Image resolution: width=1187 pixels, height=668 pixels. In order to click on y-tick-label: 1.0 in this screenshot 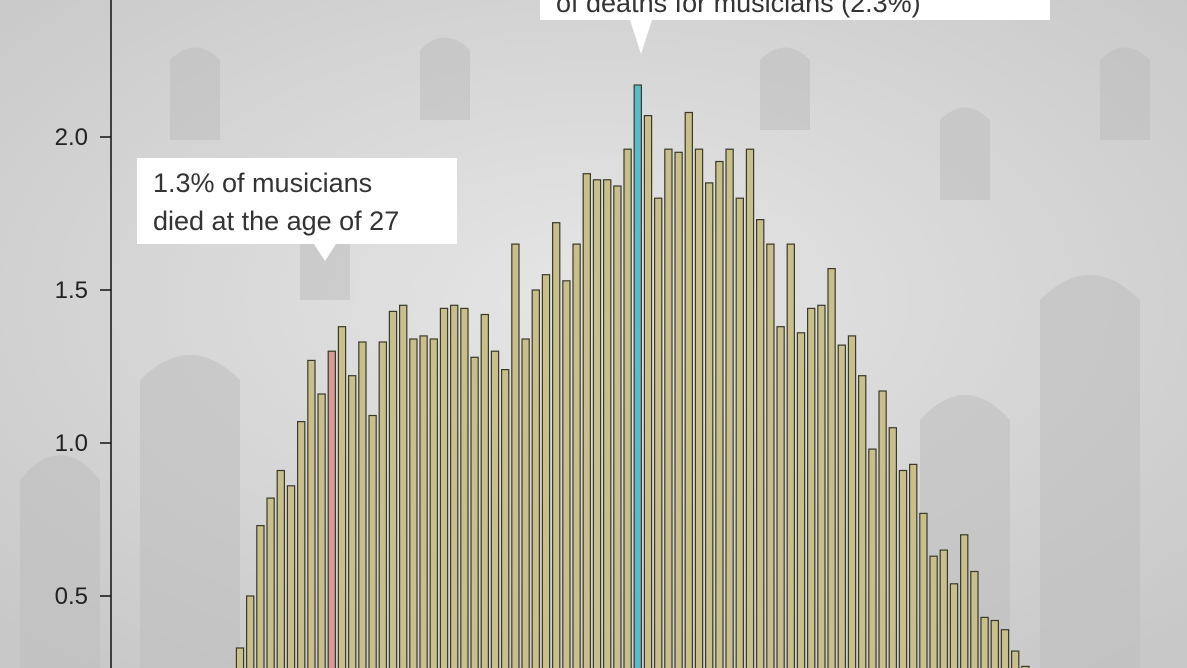, I will do `click(71, 443)`.